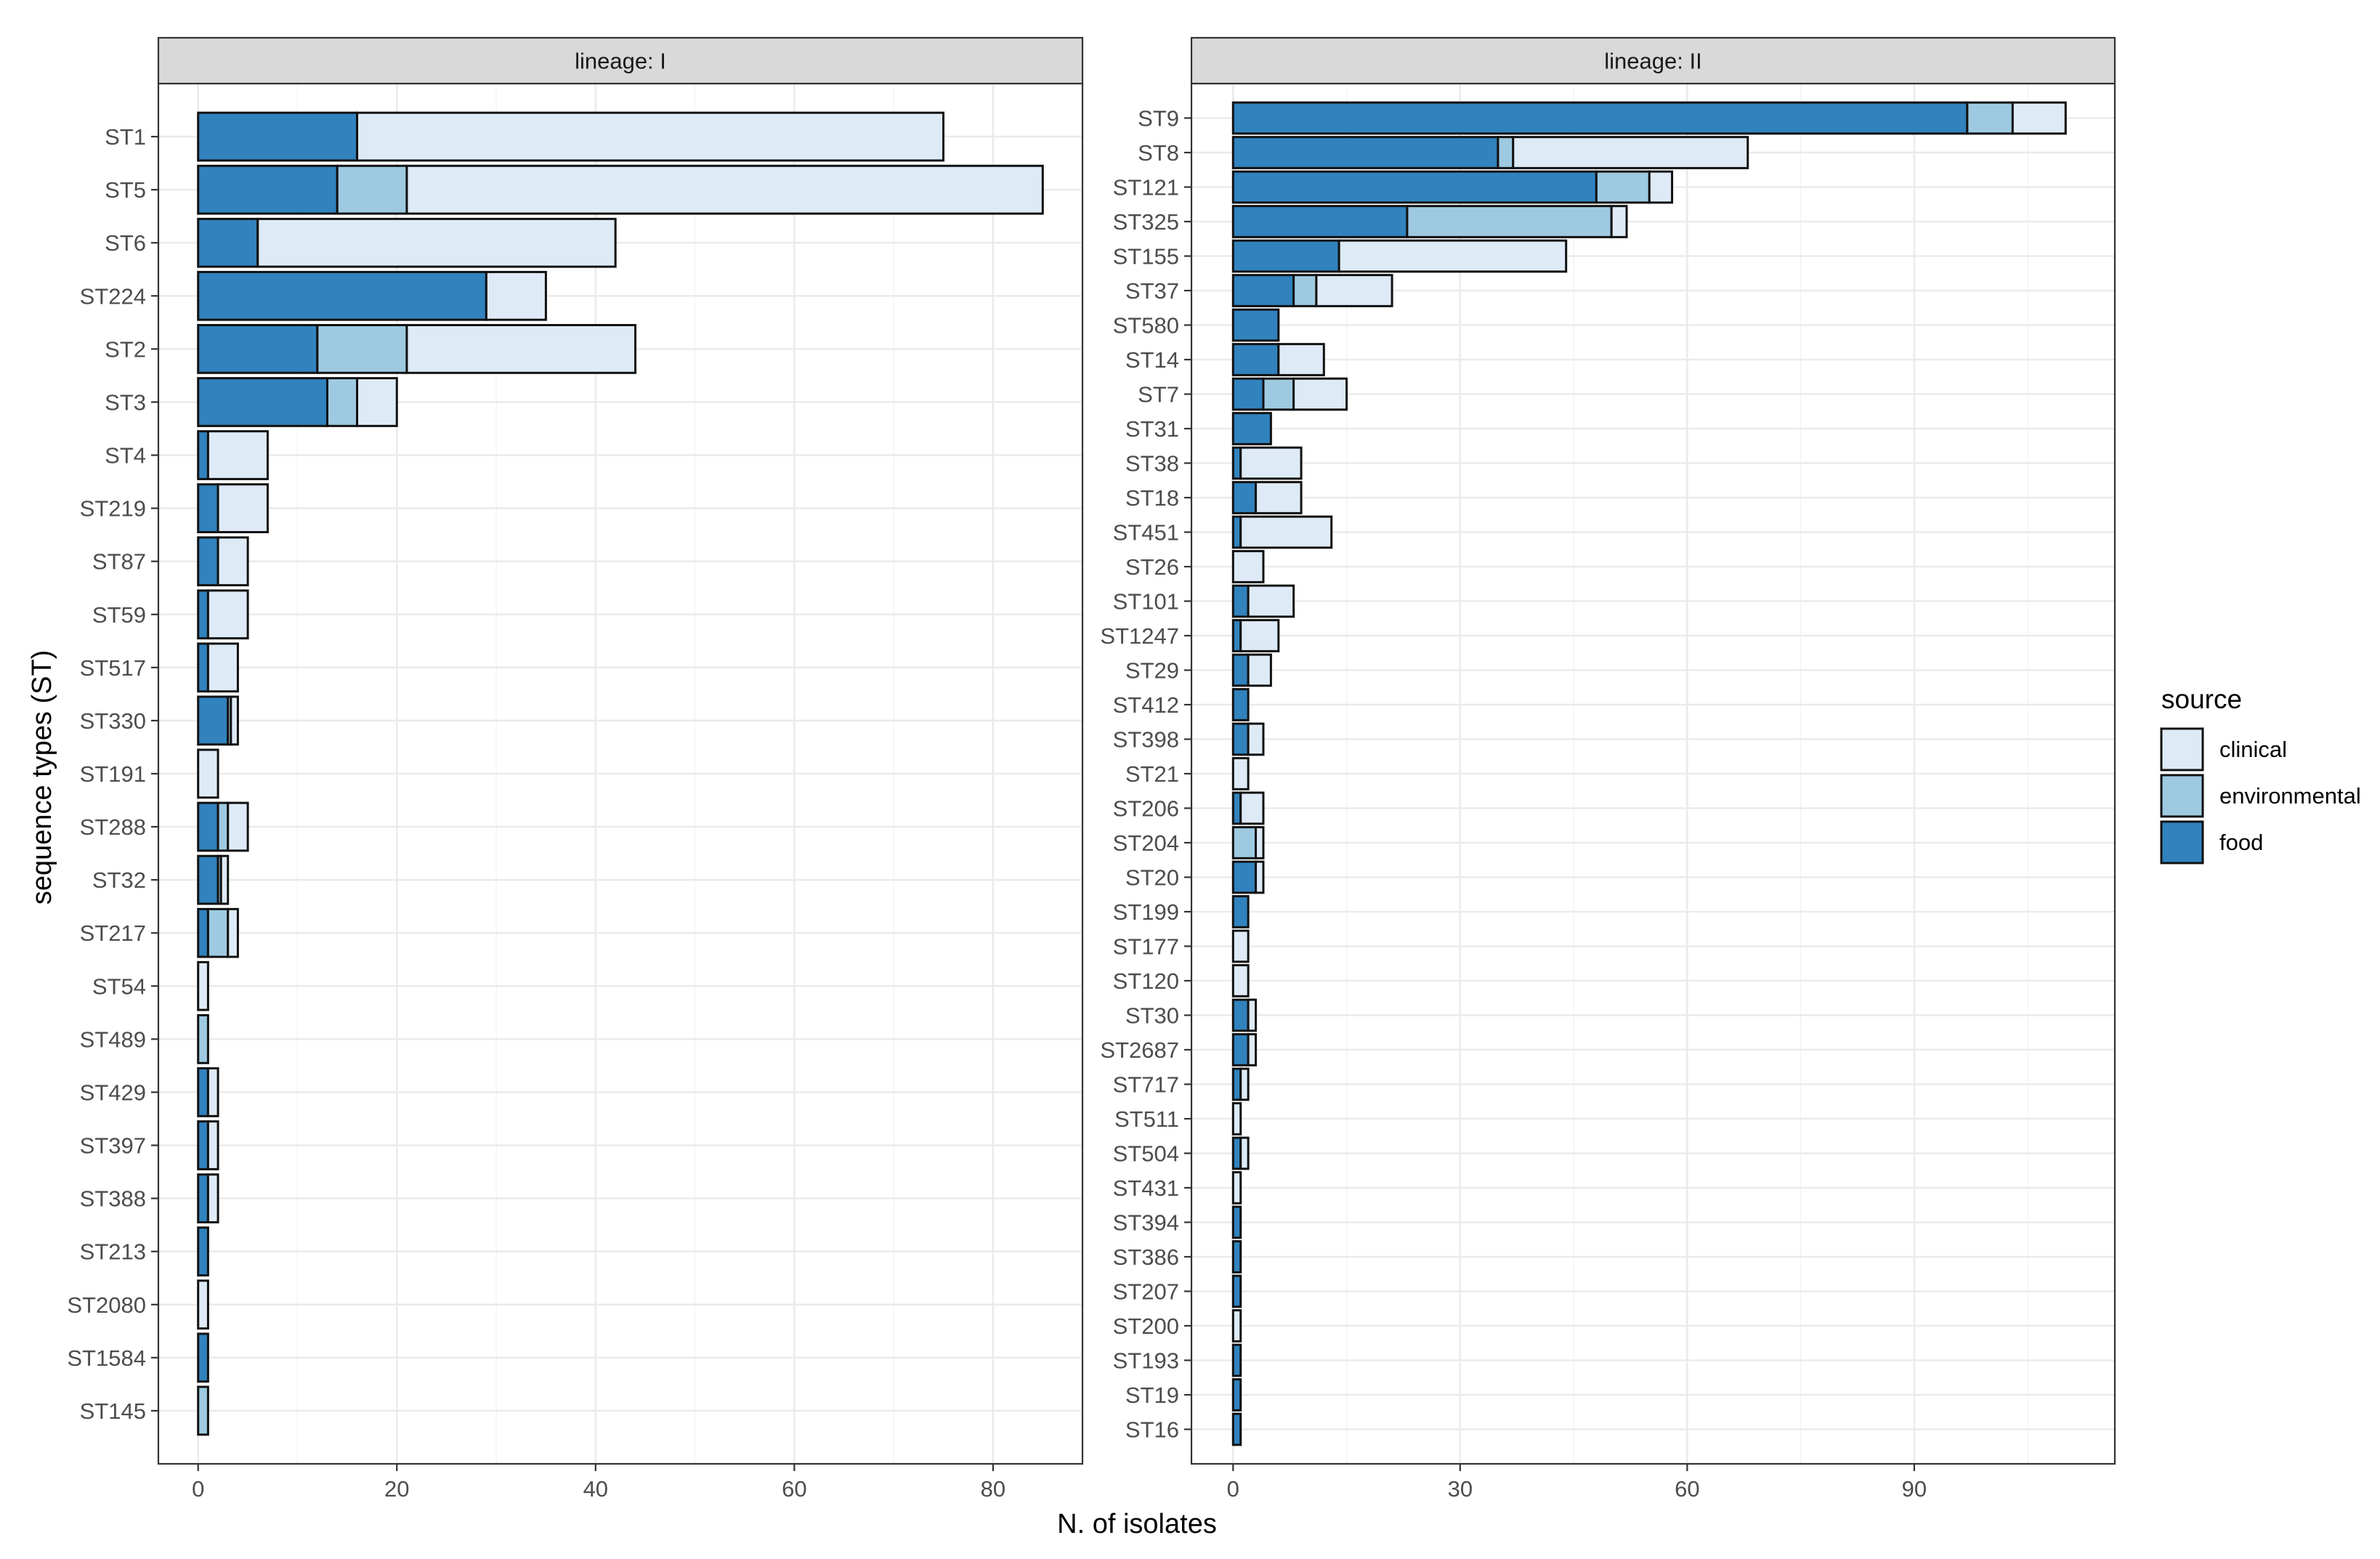  What do you see at coordinates (1279, 497) in the screenshot?
I see `bar-ST18-clinical` at bounding box center [1279, 497].